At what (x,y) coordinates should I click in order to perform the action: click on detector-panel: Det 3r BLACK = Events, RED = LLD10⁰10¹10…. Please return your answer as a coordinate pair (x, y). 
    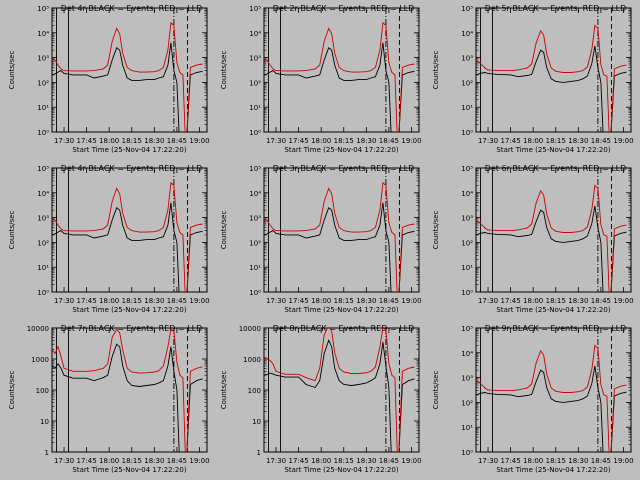
    Looking at the image, I should click on (321, 239).